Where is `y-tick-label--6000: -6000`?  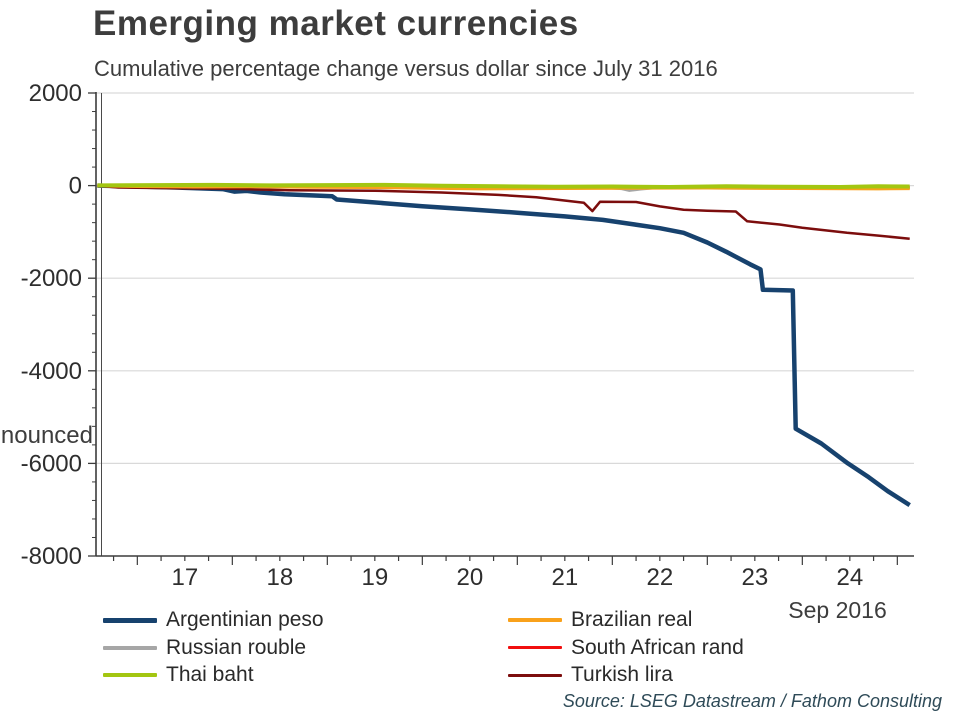 y-tick-label--6000: -6000 is located at coordinates (51, 463).